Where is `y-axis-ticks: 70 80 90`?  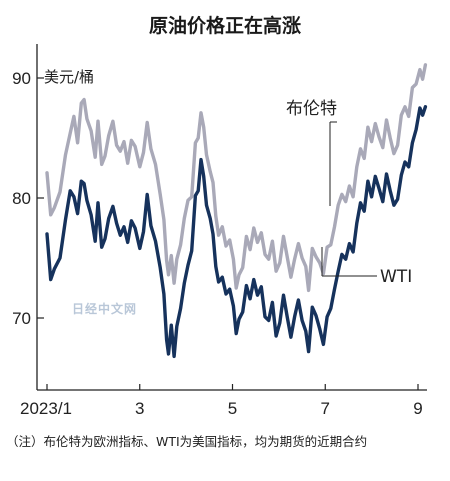 y-axis-ticks: 70 80 90 is located at coordinates (28, 198).